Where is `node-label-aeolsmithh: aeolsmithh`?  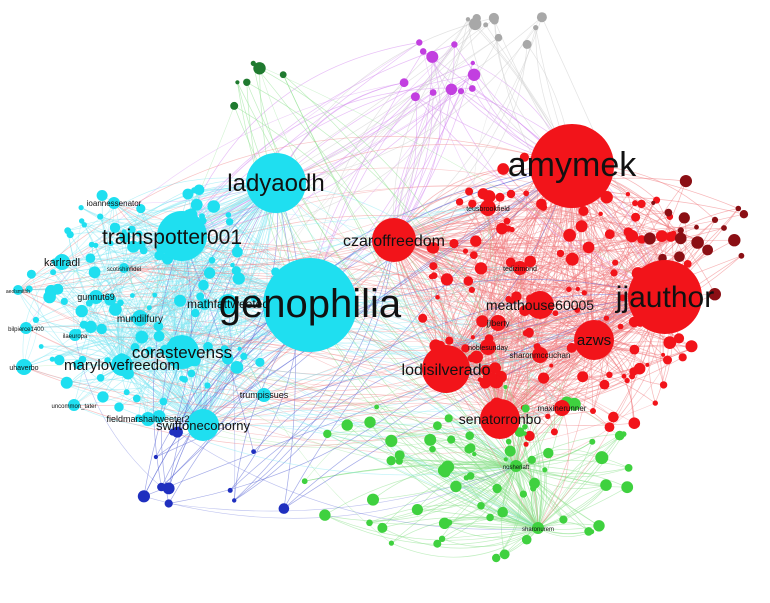
node-label-aeolsmithh: aeolsmithh is located at coordinates (18, 292).